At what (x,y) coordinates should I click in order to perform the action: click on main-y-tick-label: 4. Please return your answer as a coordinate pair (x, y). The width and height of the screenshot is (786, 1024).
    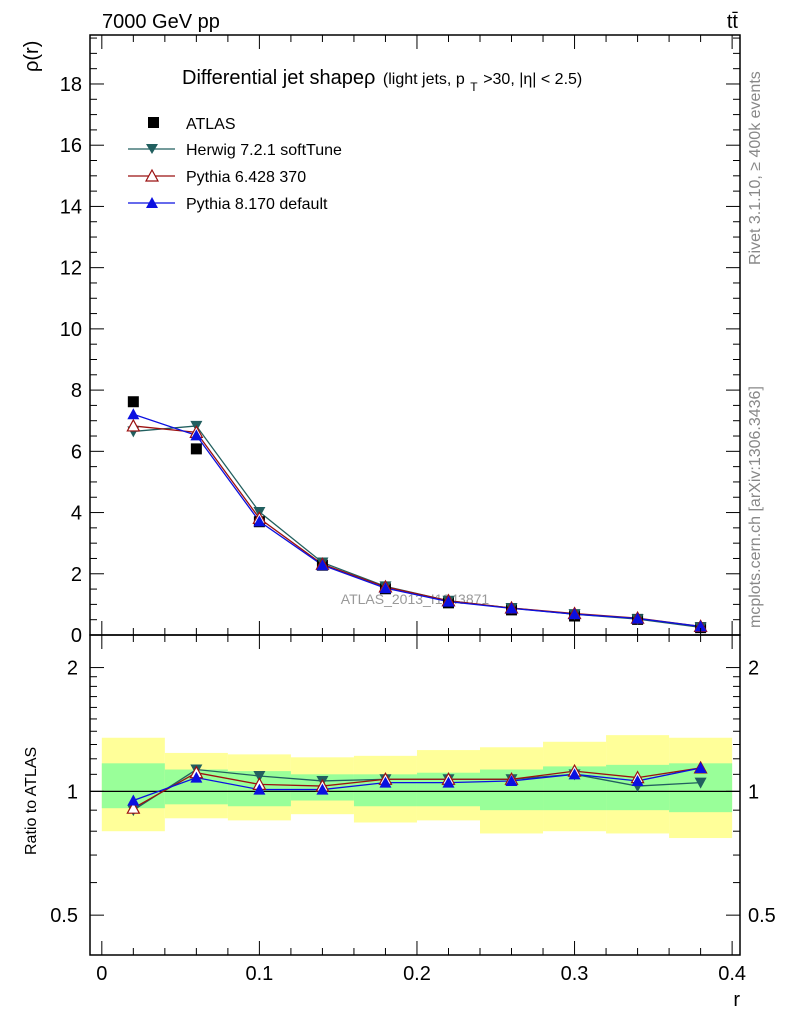
    Looking at the image, I should click on (76, 514).